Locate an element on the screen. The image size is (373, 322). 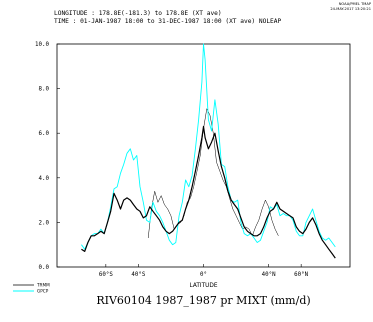
x-tick-label: 40°S is located at coordinates (138, 275).